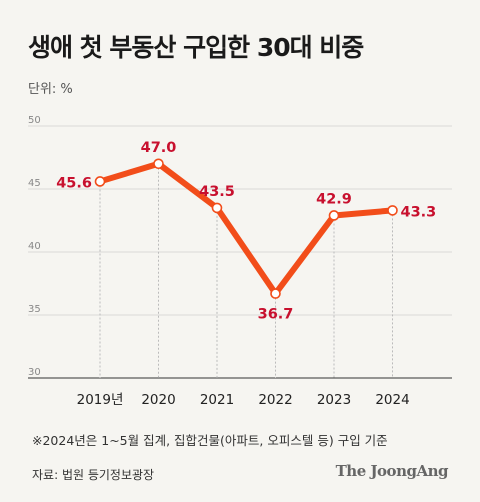  I want to click on x-tick-label: 2019년, so click(100, 400).